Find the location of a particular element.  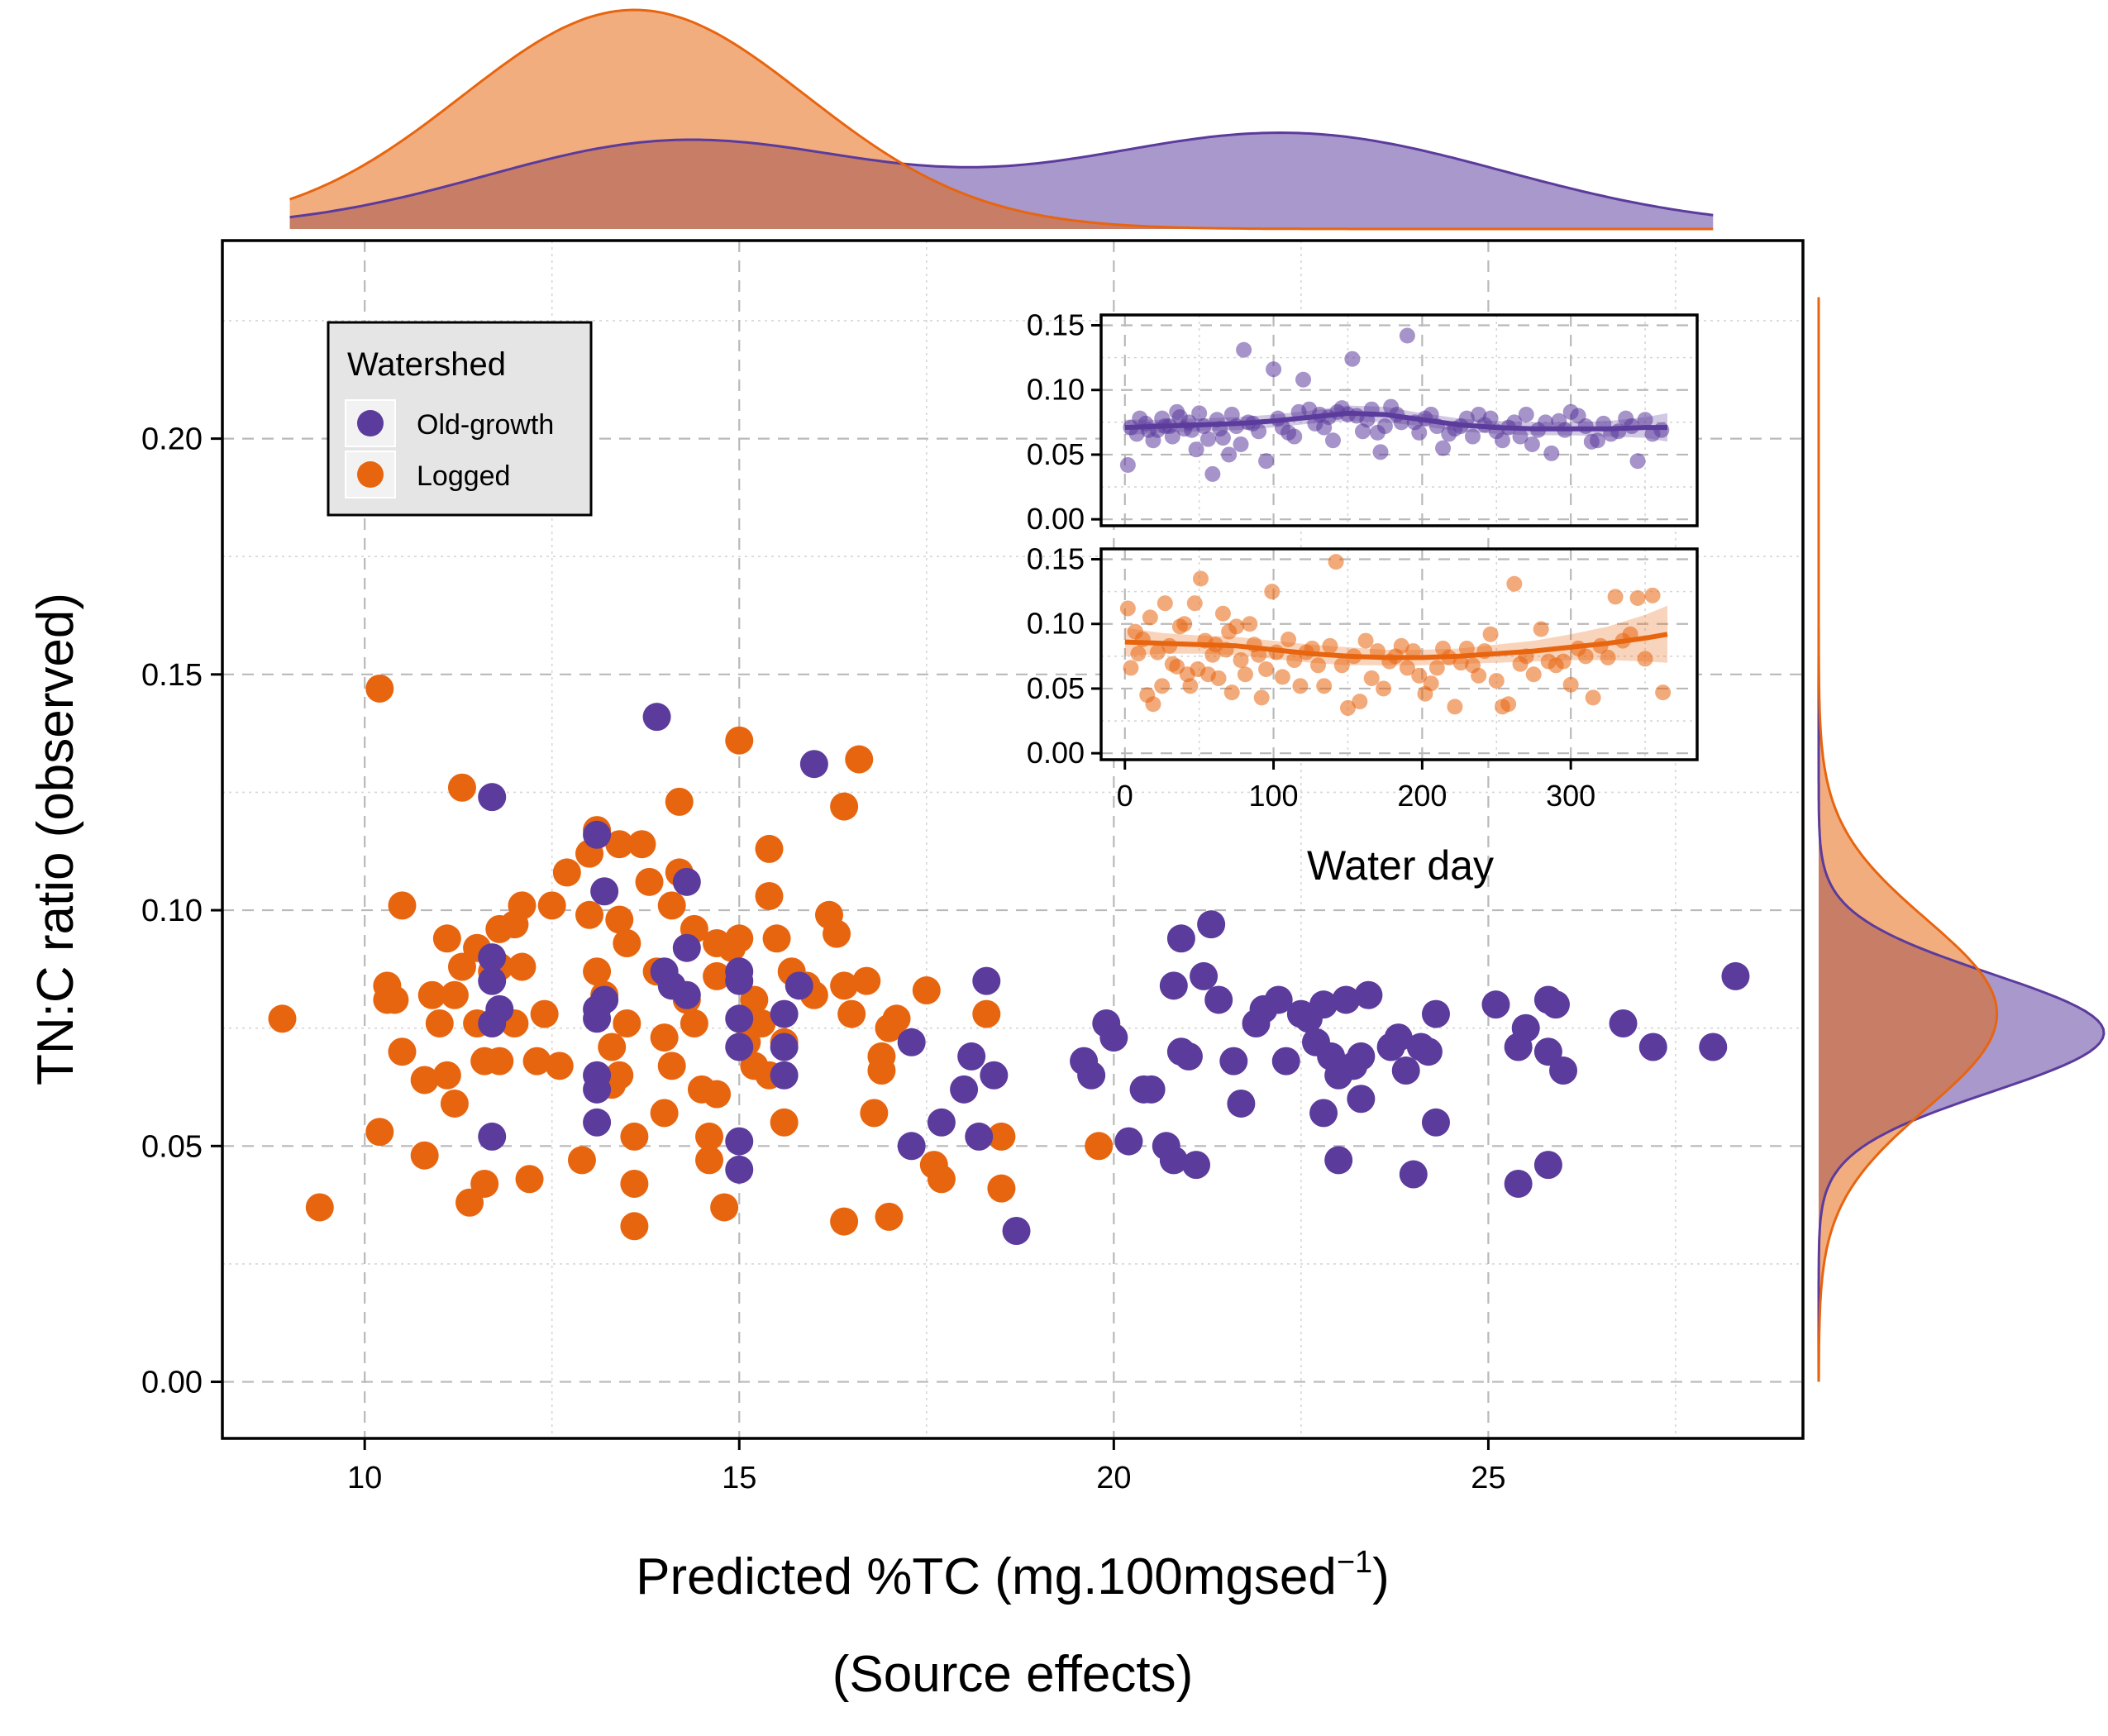

x-tick-label: 10 is located at coordinates (364, 1478).